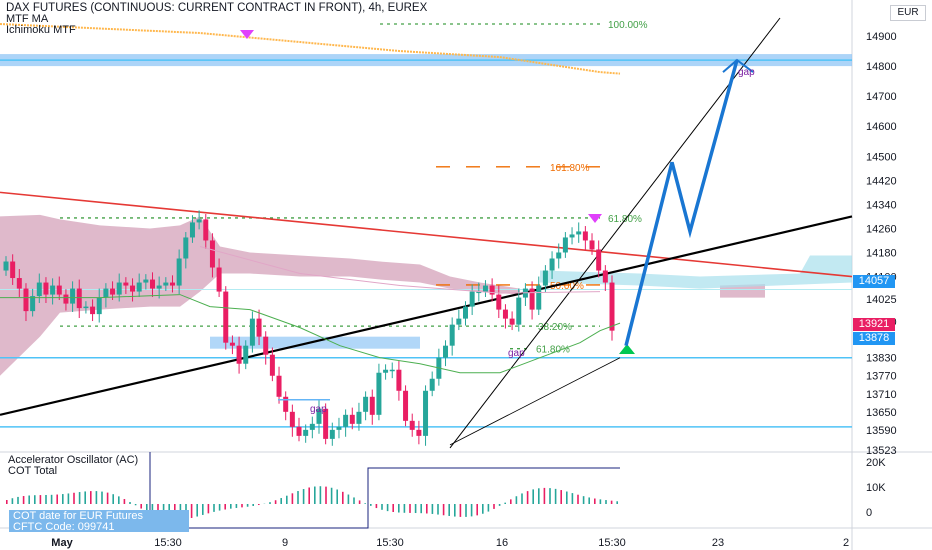 This screenshot has height=550, width=932. I want to click on cot-info-line1: COT date for EUR Futures, so click(78, 516).